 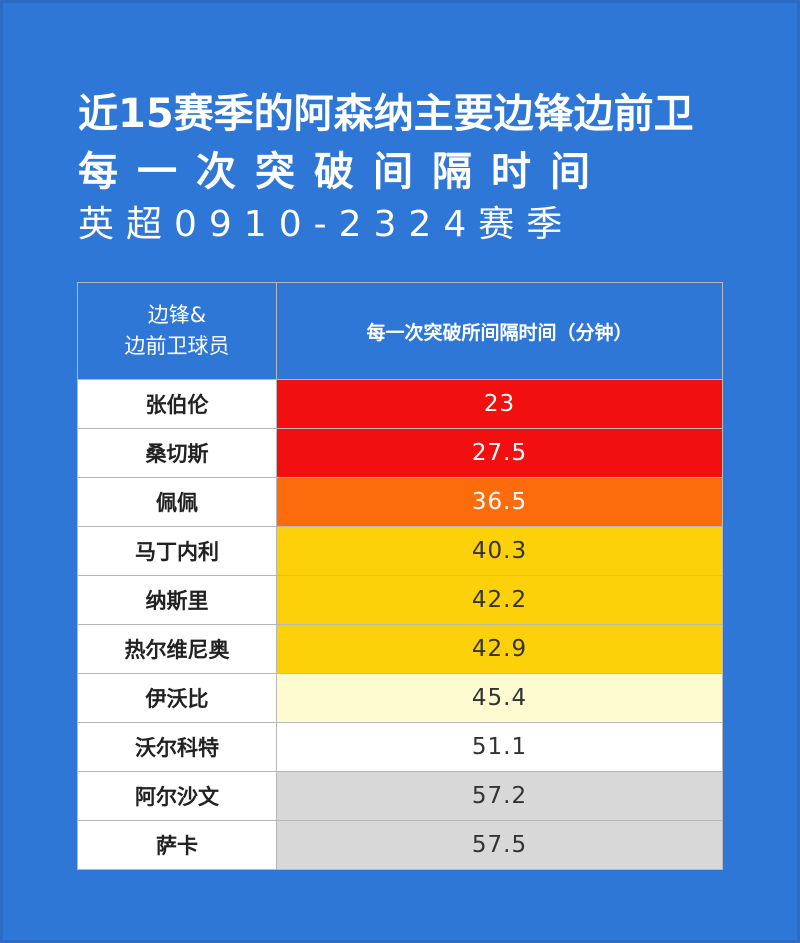 I want to click on interval-value-cell: 36.5, so click(x=499, y=502).